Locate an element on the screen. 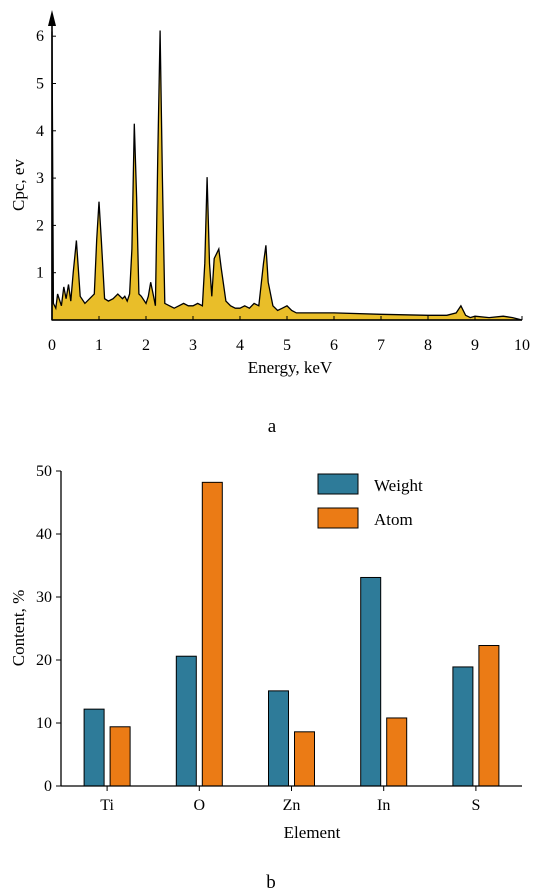  bar-x-tick-label: S is located at coordinates (475, 805).